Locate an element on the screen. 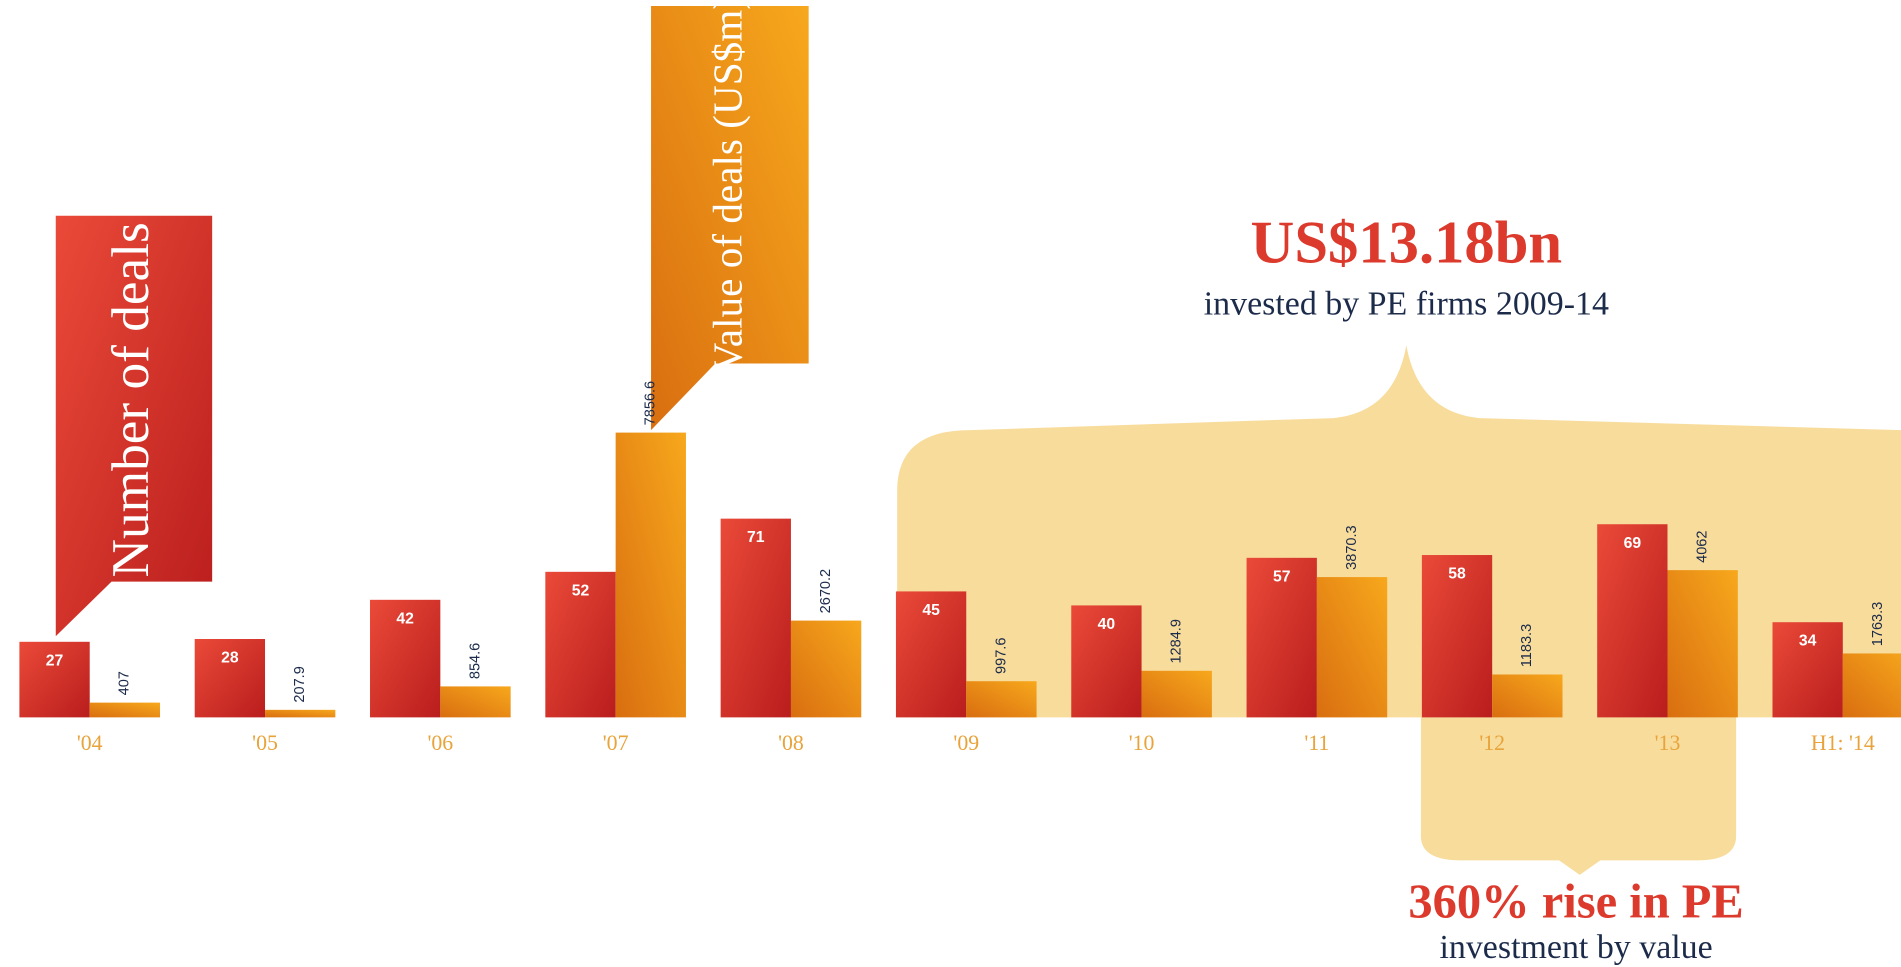 The image size is (1901, 967). x-tick-label: H1: '14 is located at coordinates (1843, 743).